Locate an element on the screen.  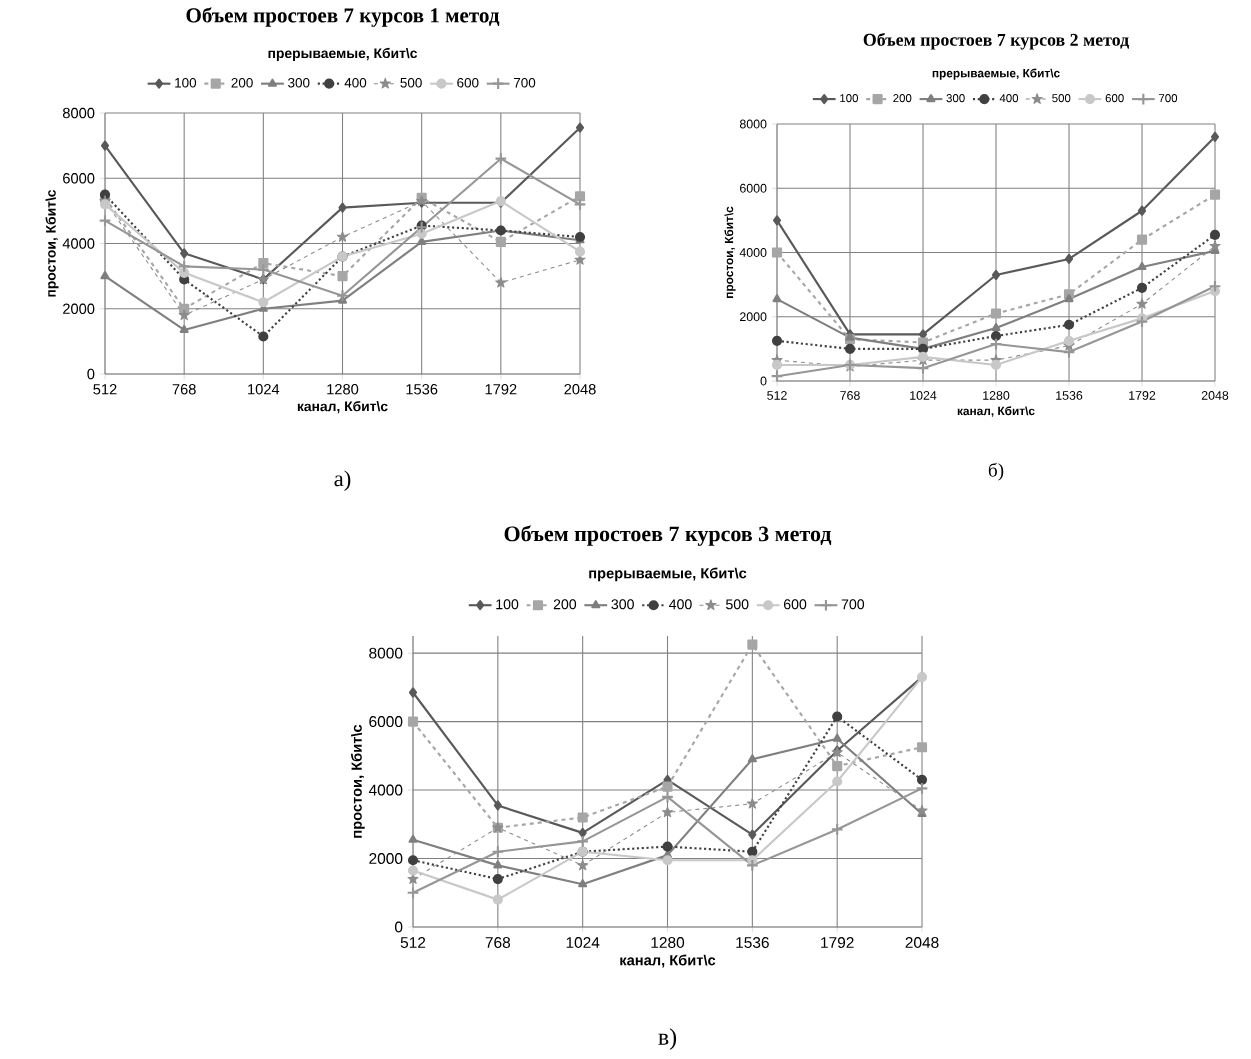
chart-title: Объем простоев 7 курсов 1 метод is located at coordinates (343, 17).